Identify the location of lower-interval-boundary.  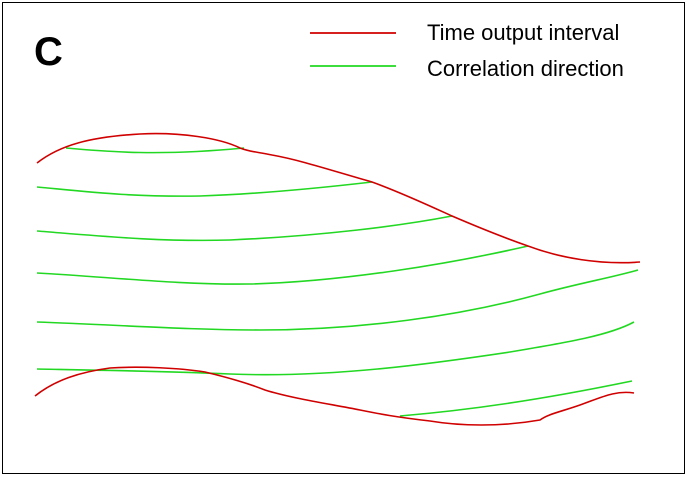
(334, 396).